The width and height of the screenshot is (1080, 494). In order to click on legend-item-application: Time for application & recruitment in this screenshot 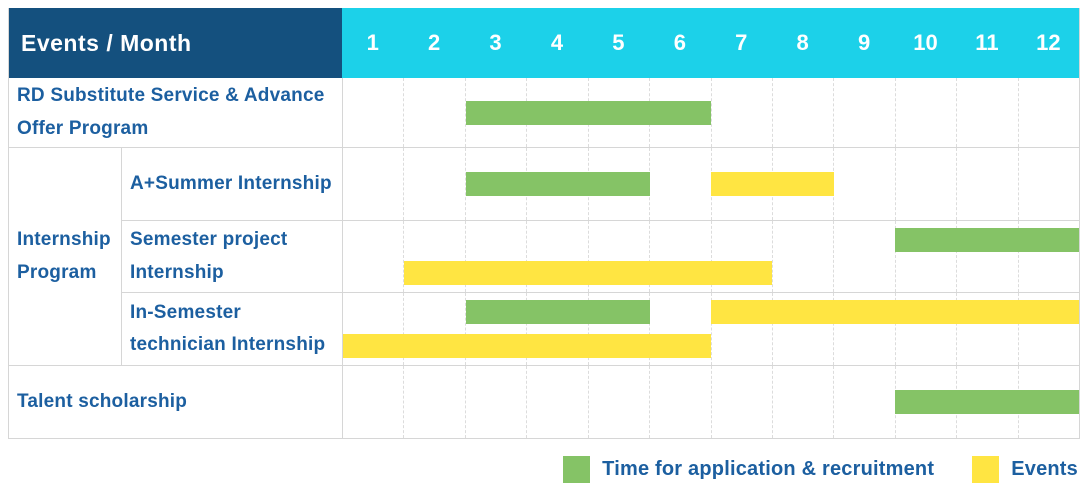, I will do `click(748, 469)`.